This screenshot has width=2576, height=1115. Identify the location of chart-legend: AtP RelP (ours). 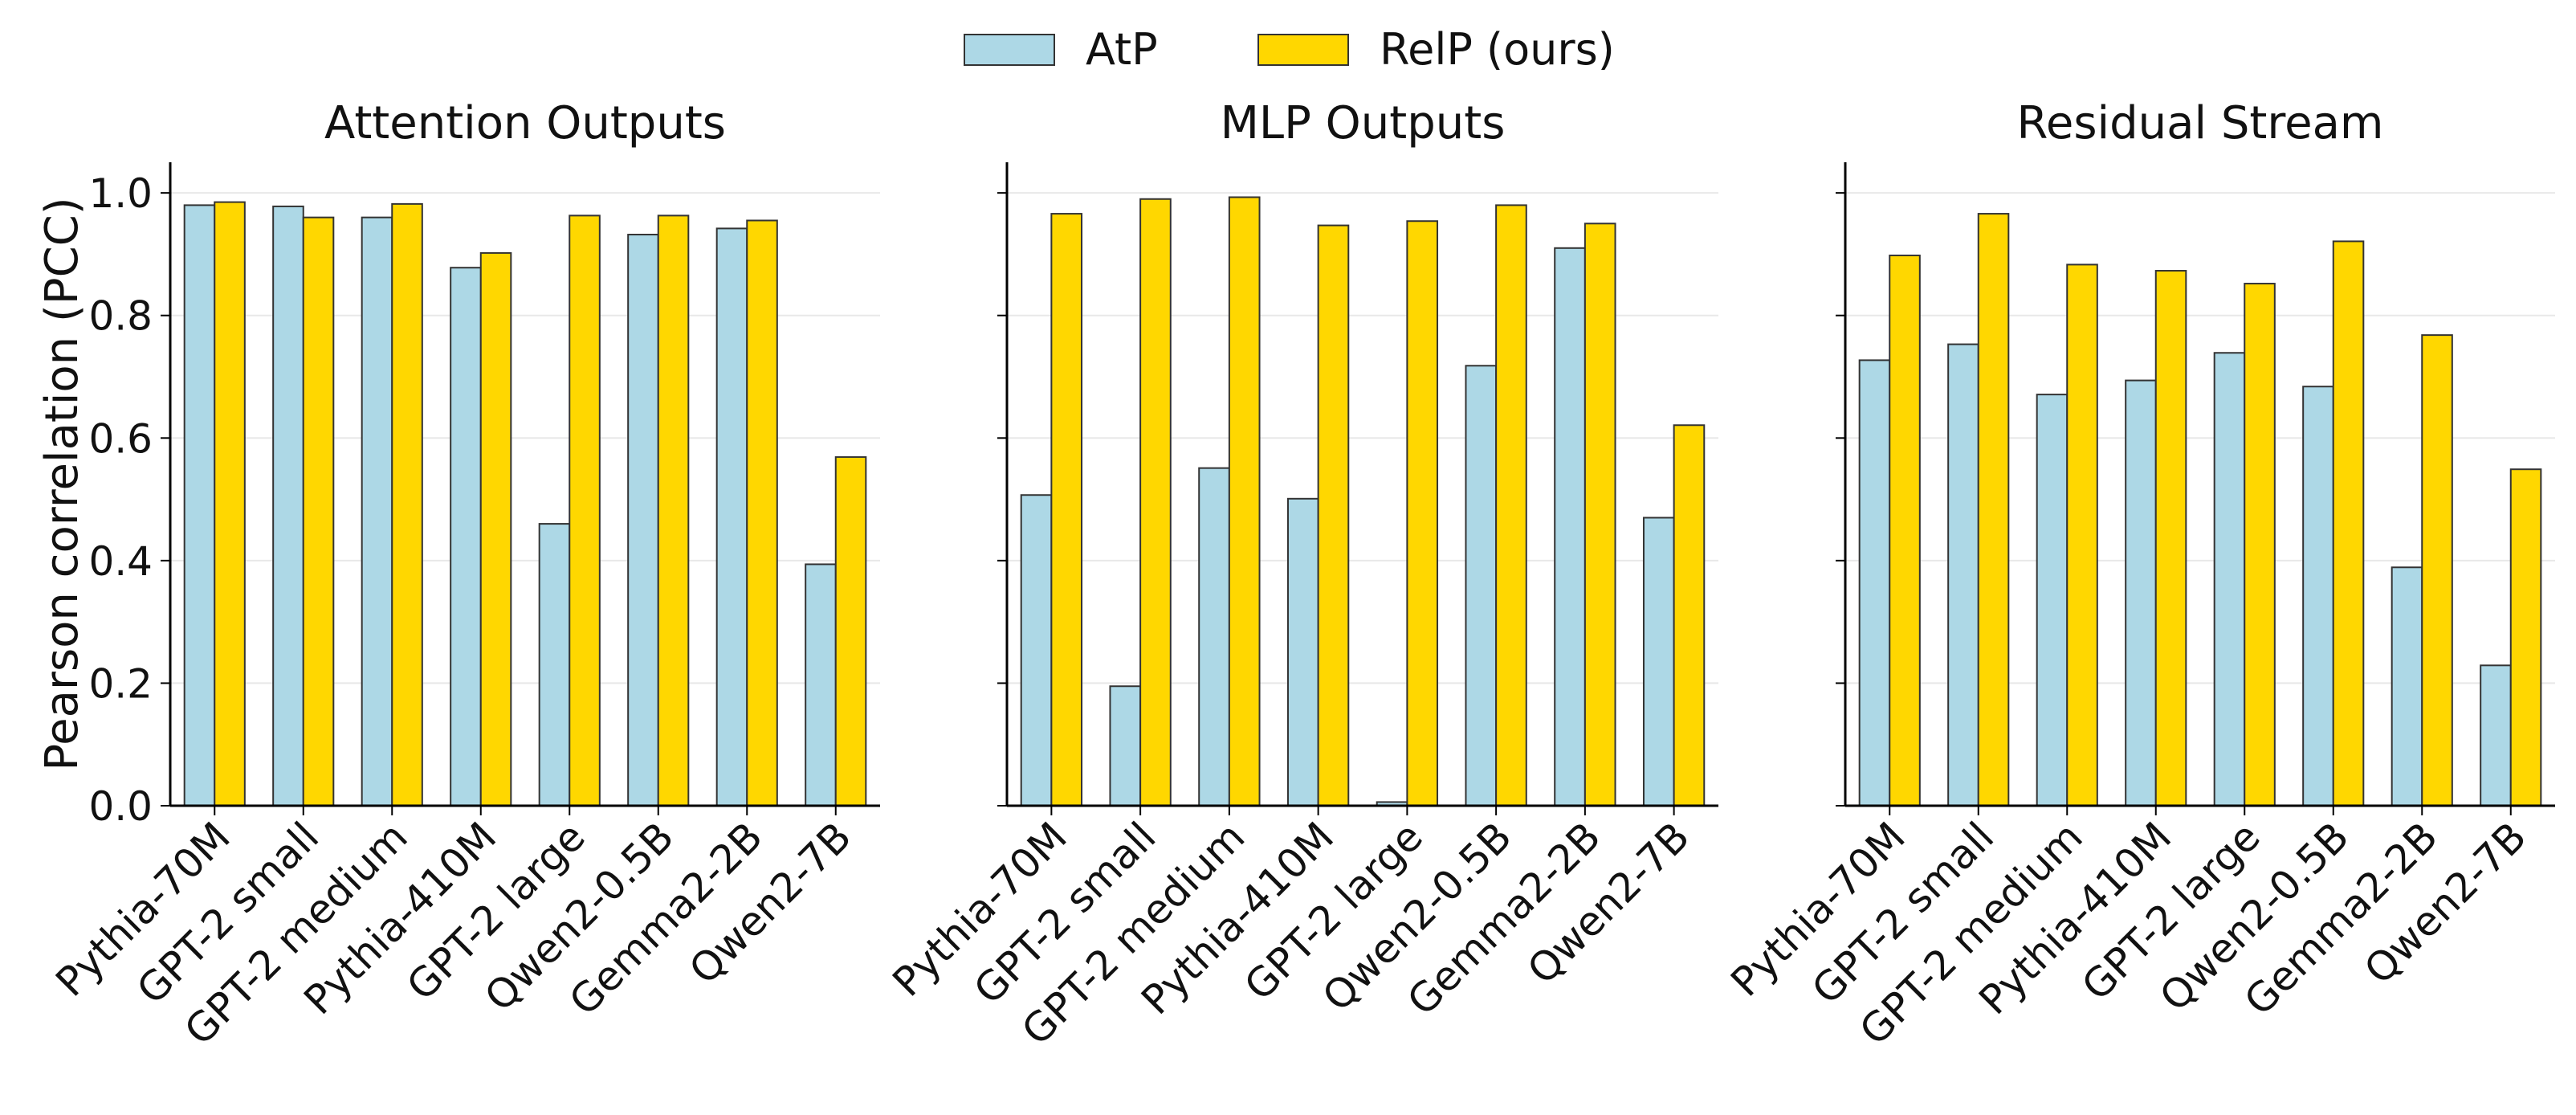
(1288, 48).